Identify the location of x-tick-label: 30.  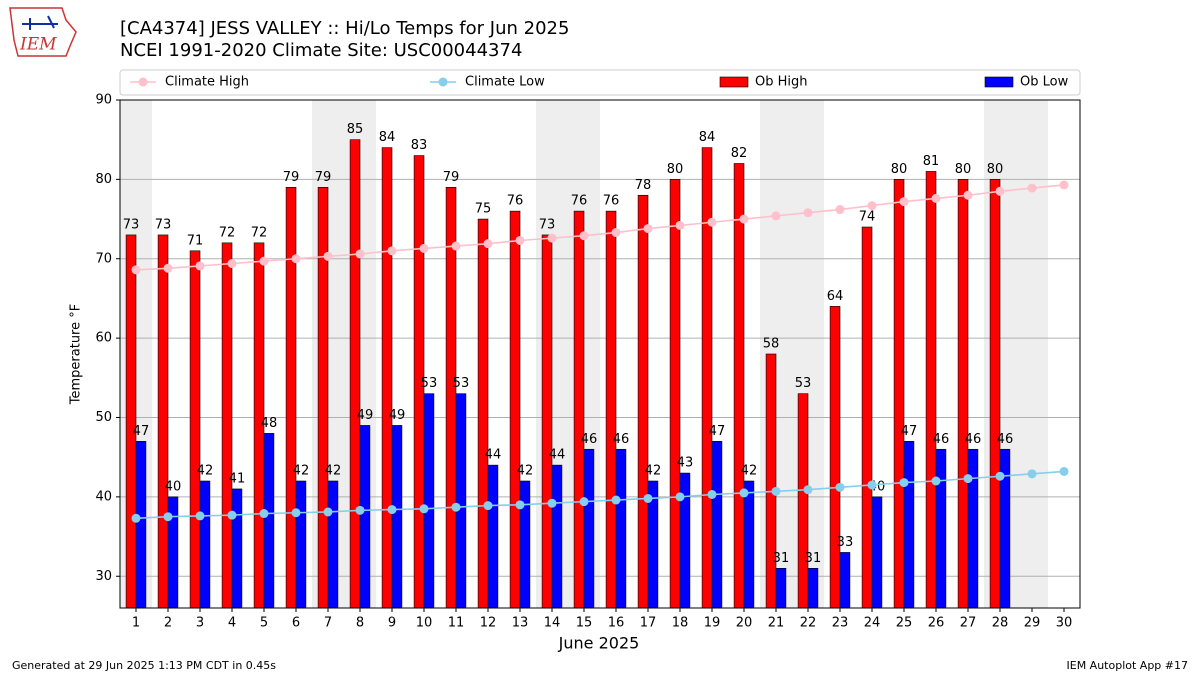
(1064, 623).